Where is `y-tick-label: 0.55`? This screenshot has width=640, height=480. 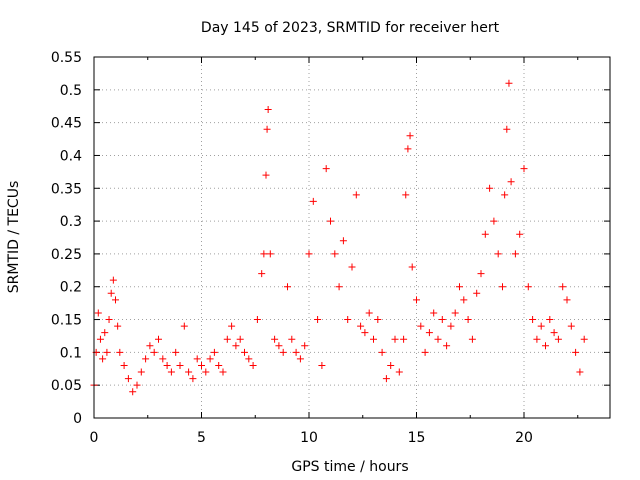
y-tick-label: 0.55 is located at coordinates (66, 58).